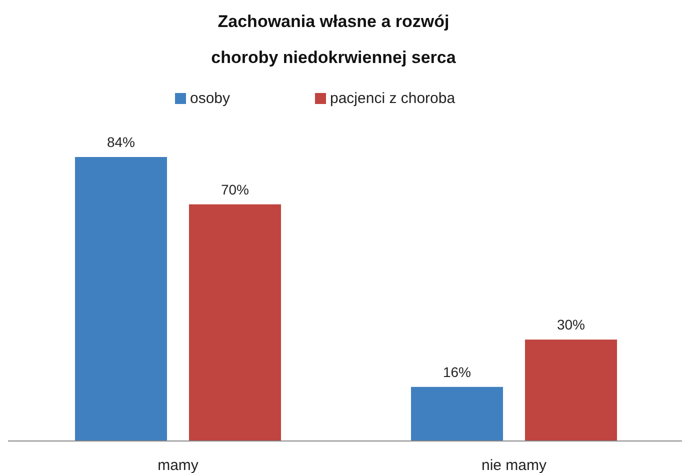  Describe the element at coordinates (178, 465) in the screenshot. I see `x-tick-label: mamy` at that location.